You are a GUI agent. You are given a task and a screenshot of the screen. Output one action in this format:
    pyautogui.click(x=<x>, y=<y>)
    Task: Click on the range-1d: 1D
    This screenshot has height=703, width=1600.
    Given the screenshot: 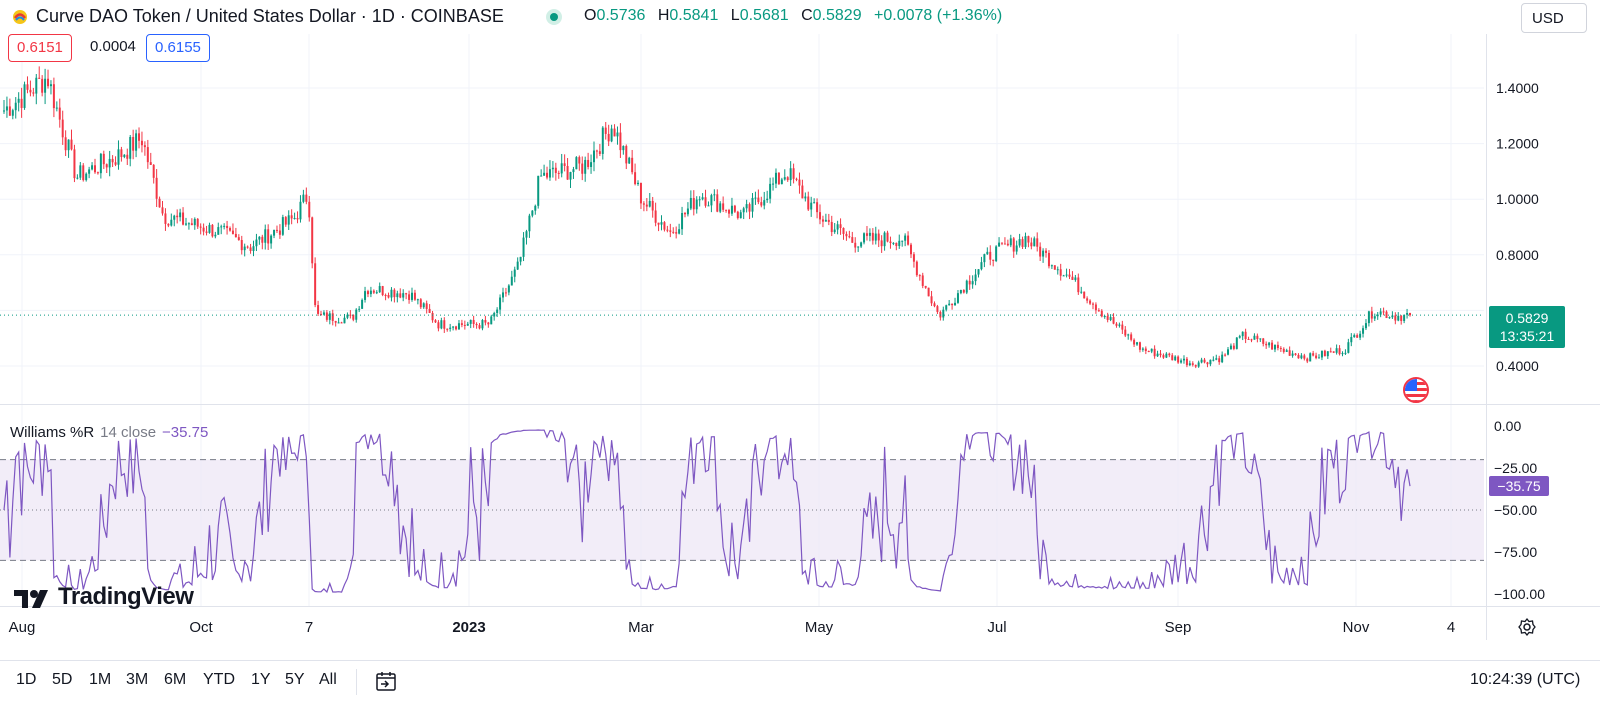 What is the action you would take?
    pyautogui.click(x=26, y=679)
    